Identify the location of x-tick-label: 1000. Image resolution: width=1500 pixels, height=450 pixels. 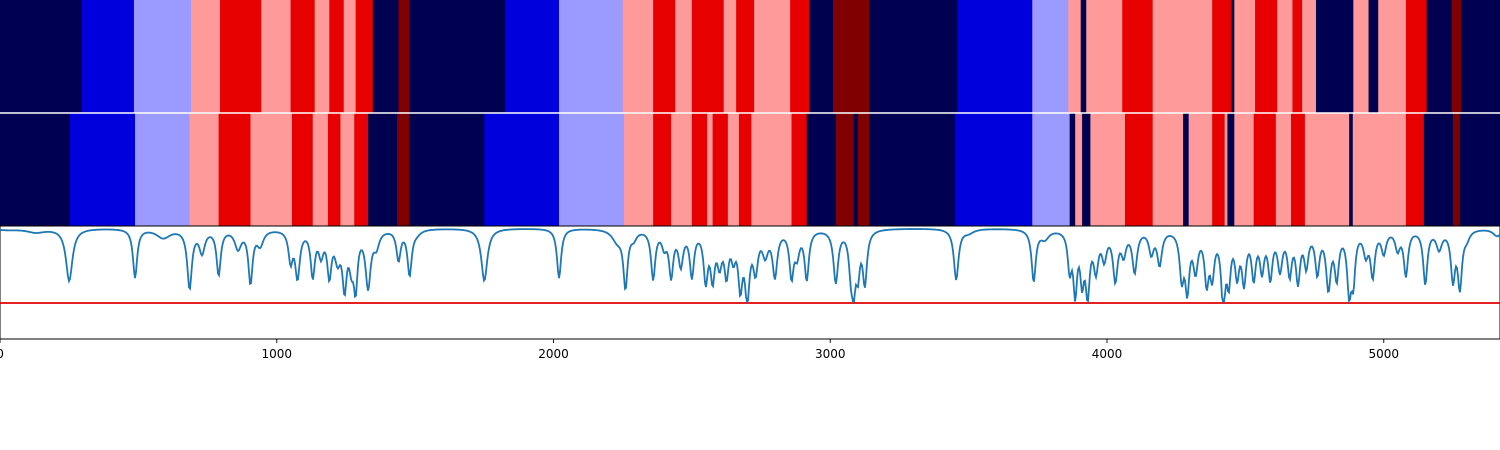
(276, 354).